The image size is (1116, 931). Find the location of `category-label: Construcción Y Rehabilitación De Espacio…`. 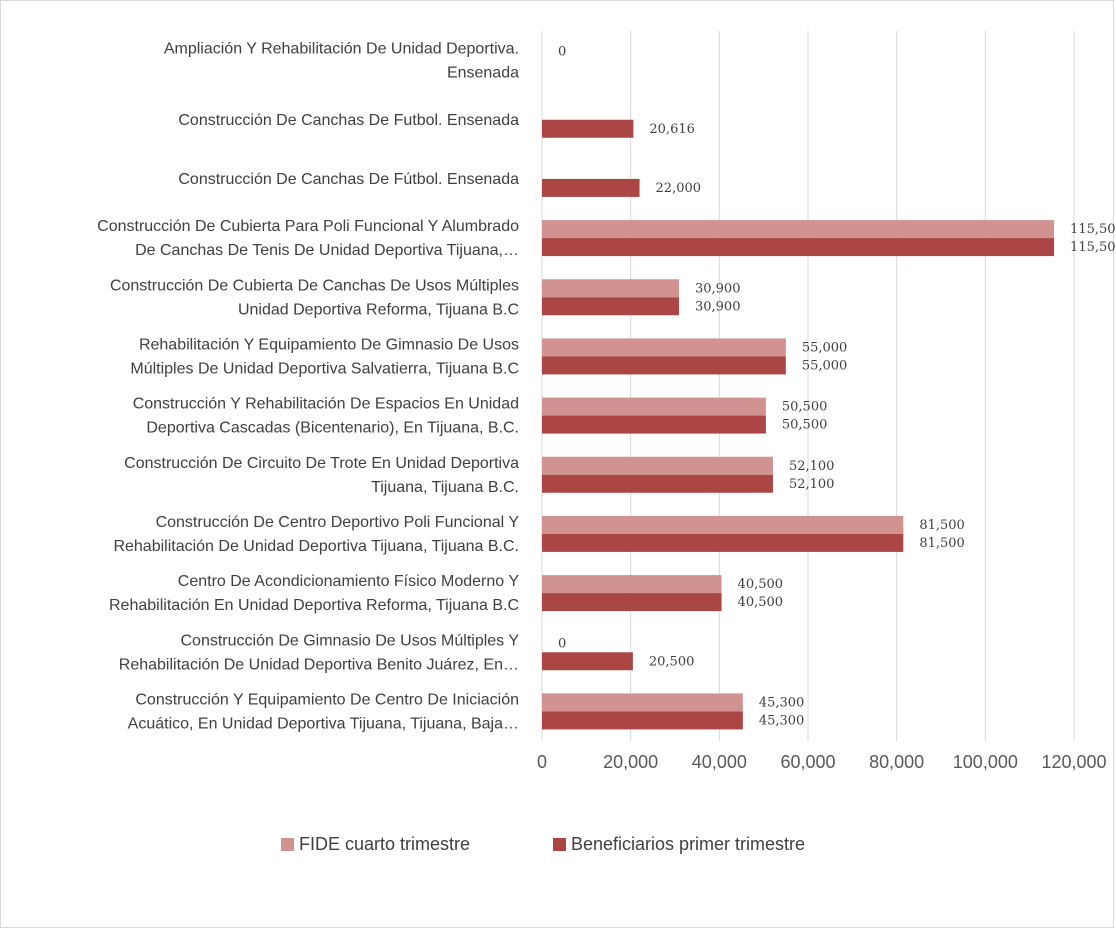

category-label: Construcción Y Rehabilitación De Espacio… is located at coordinates (326, 416).